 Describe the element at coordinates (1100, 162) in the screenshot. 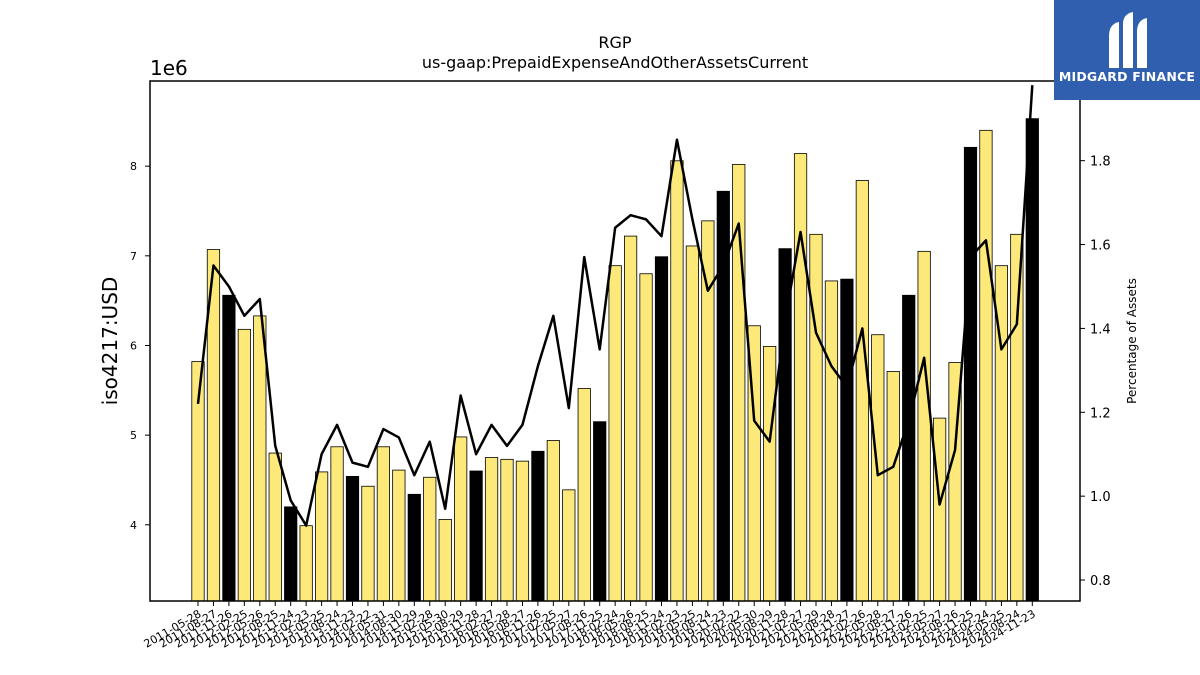

I see `y2-tick-label: 1.8` at that location.